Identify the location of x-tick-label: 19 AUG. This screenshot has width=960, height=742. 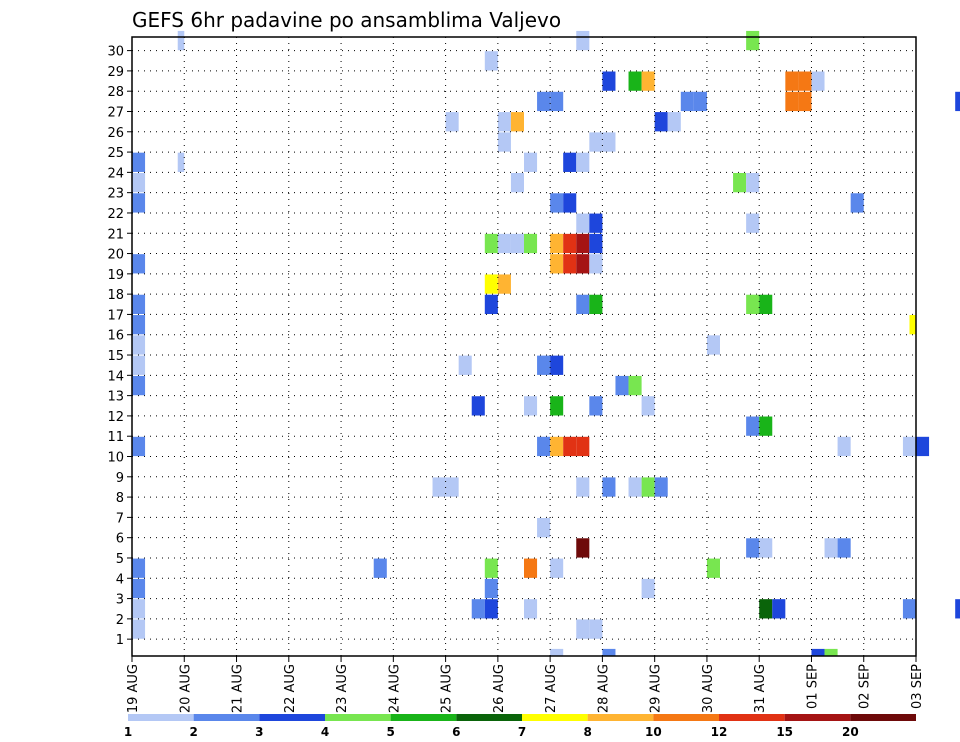
(133, 688).